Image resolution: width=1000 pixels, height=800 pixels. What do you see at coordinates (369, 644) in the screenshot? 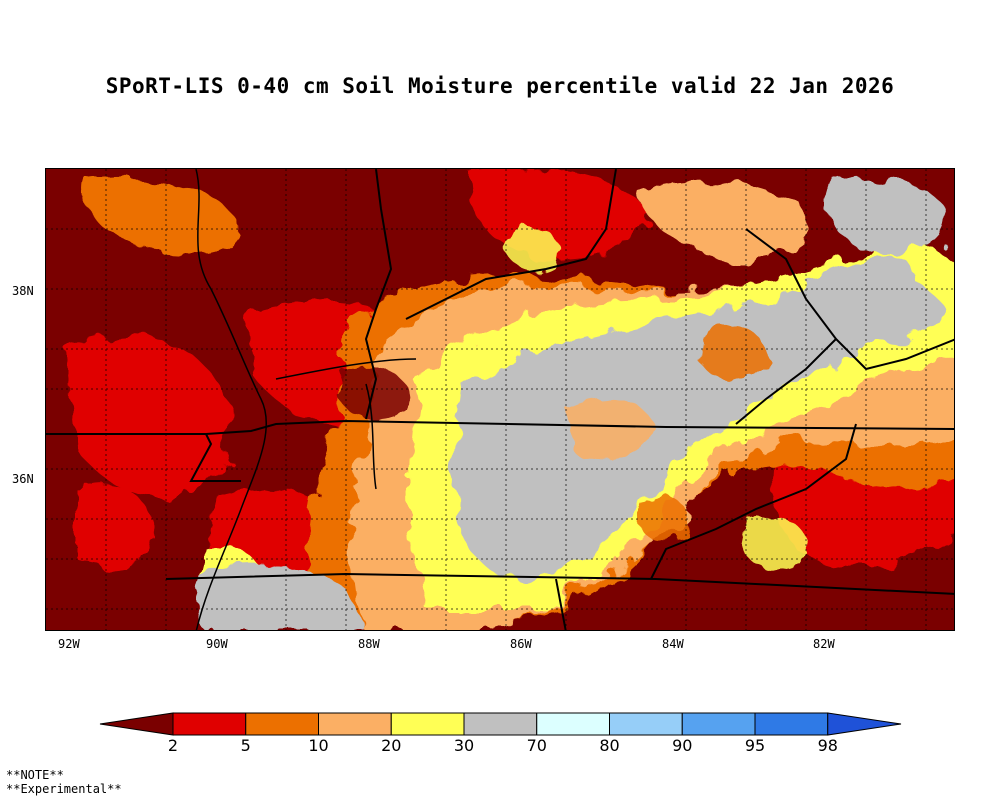
I see `lon-label-88w: 88W` at bounding box center [369, 644].